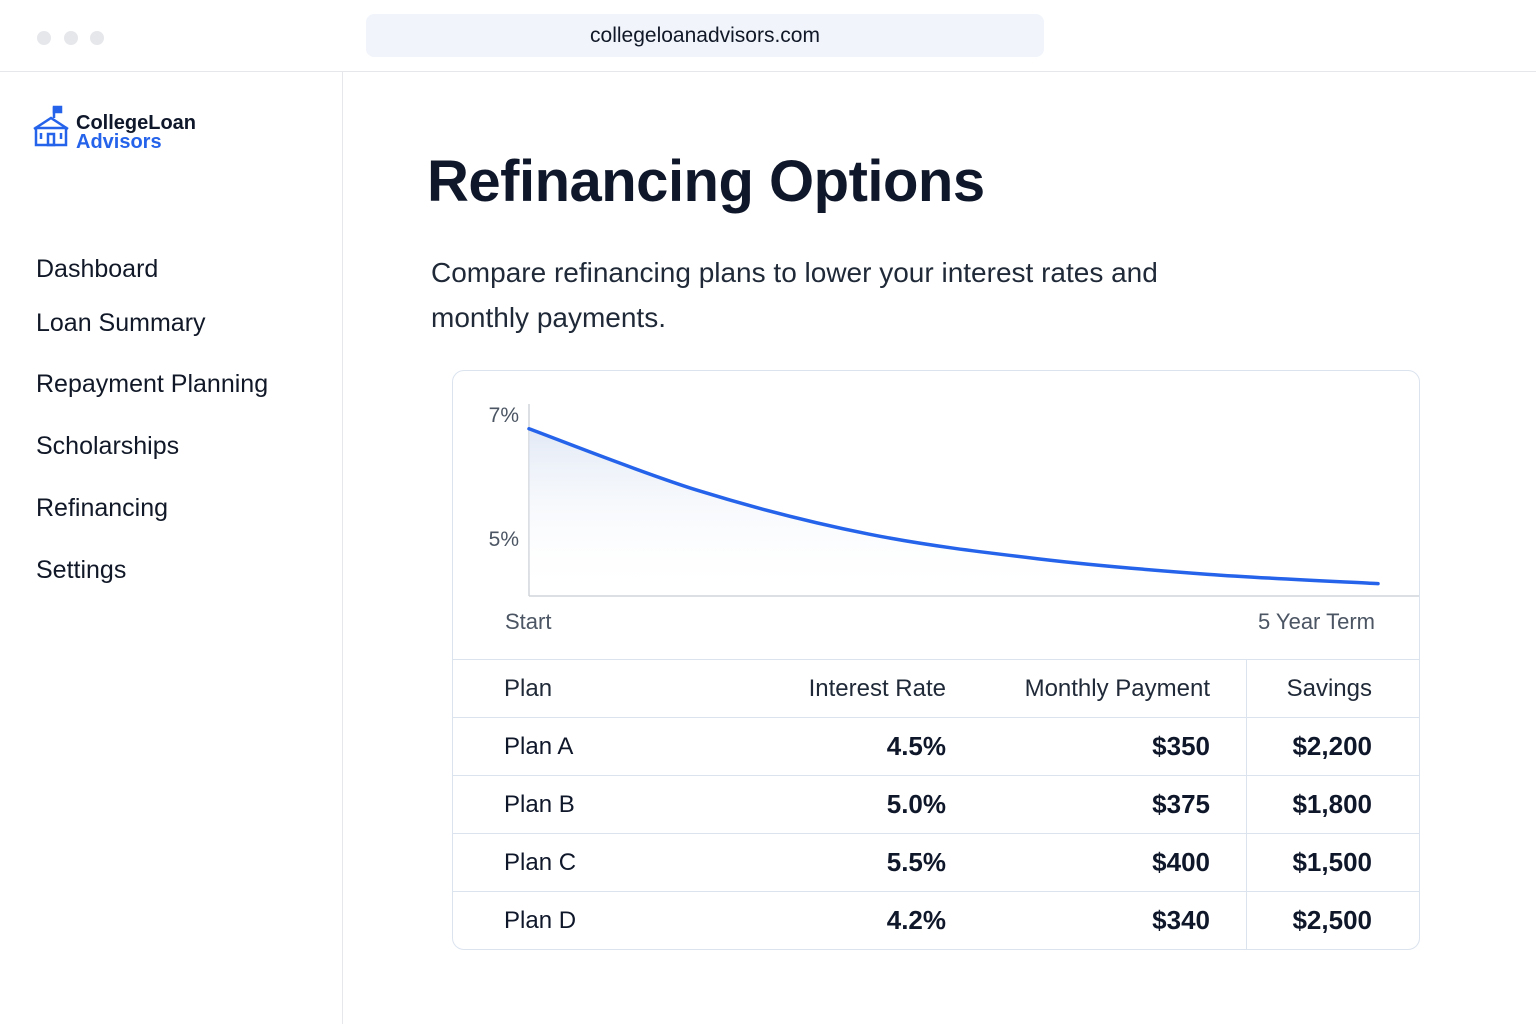  I want to click on area-fill, so click(953, 512).